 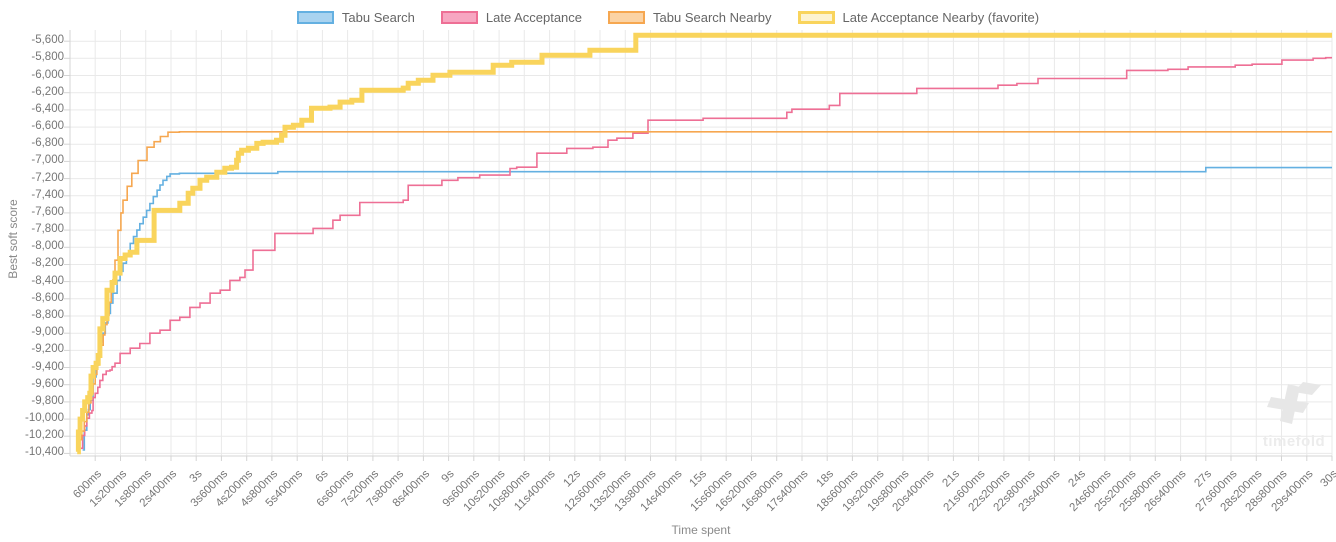 I want to click on y-tick-label: -6,400, so click(x=47, y=108).